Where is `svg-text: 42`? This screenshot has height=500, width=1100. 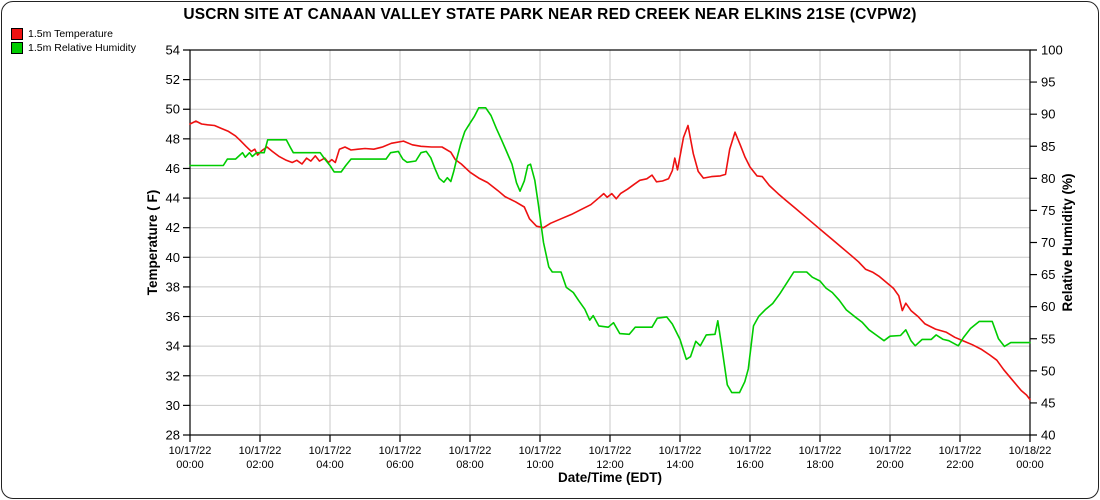
svg-text: 42 is located at coordinates (173, 227).